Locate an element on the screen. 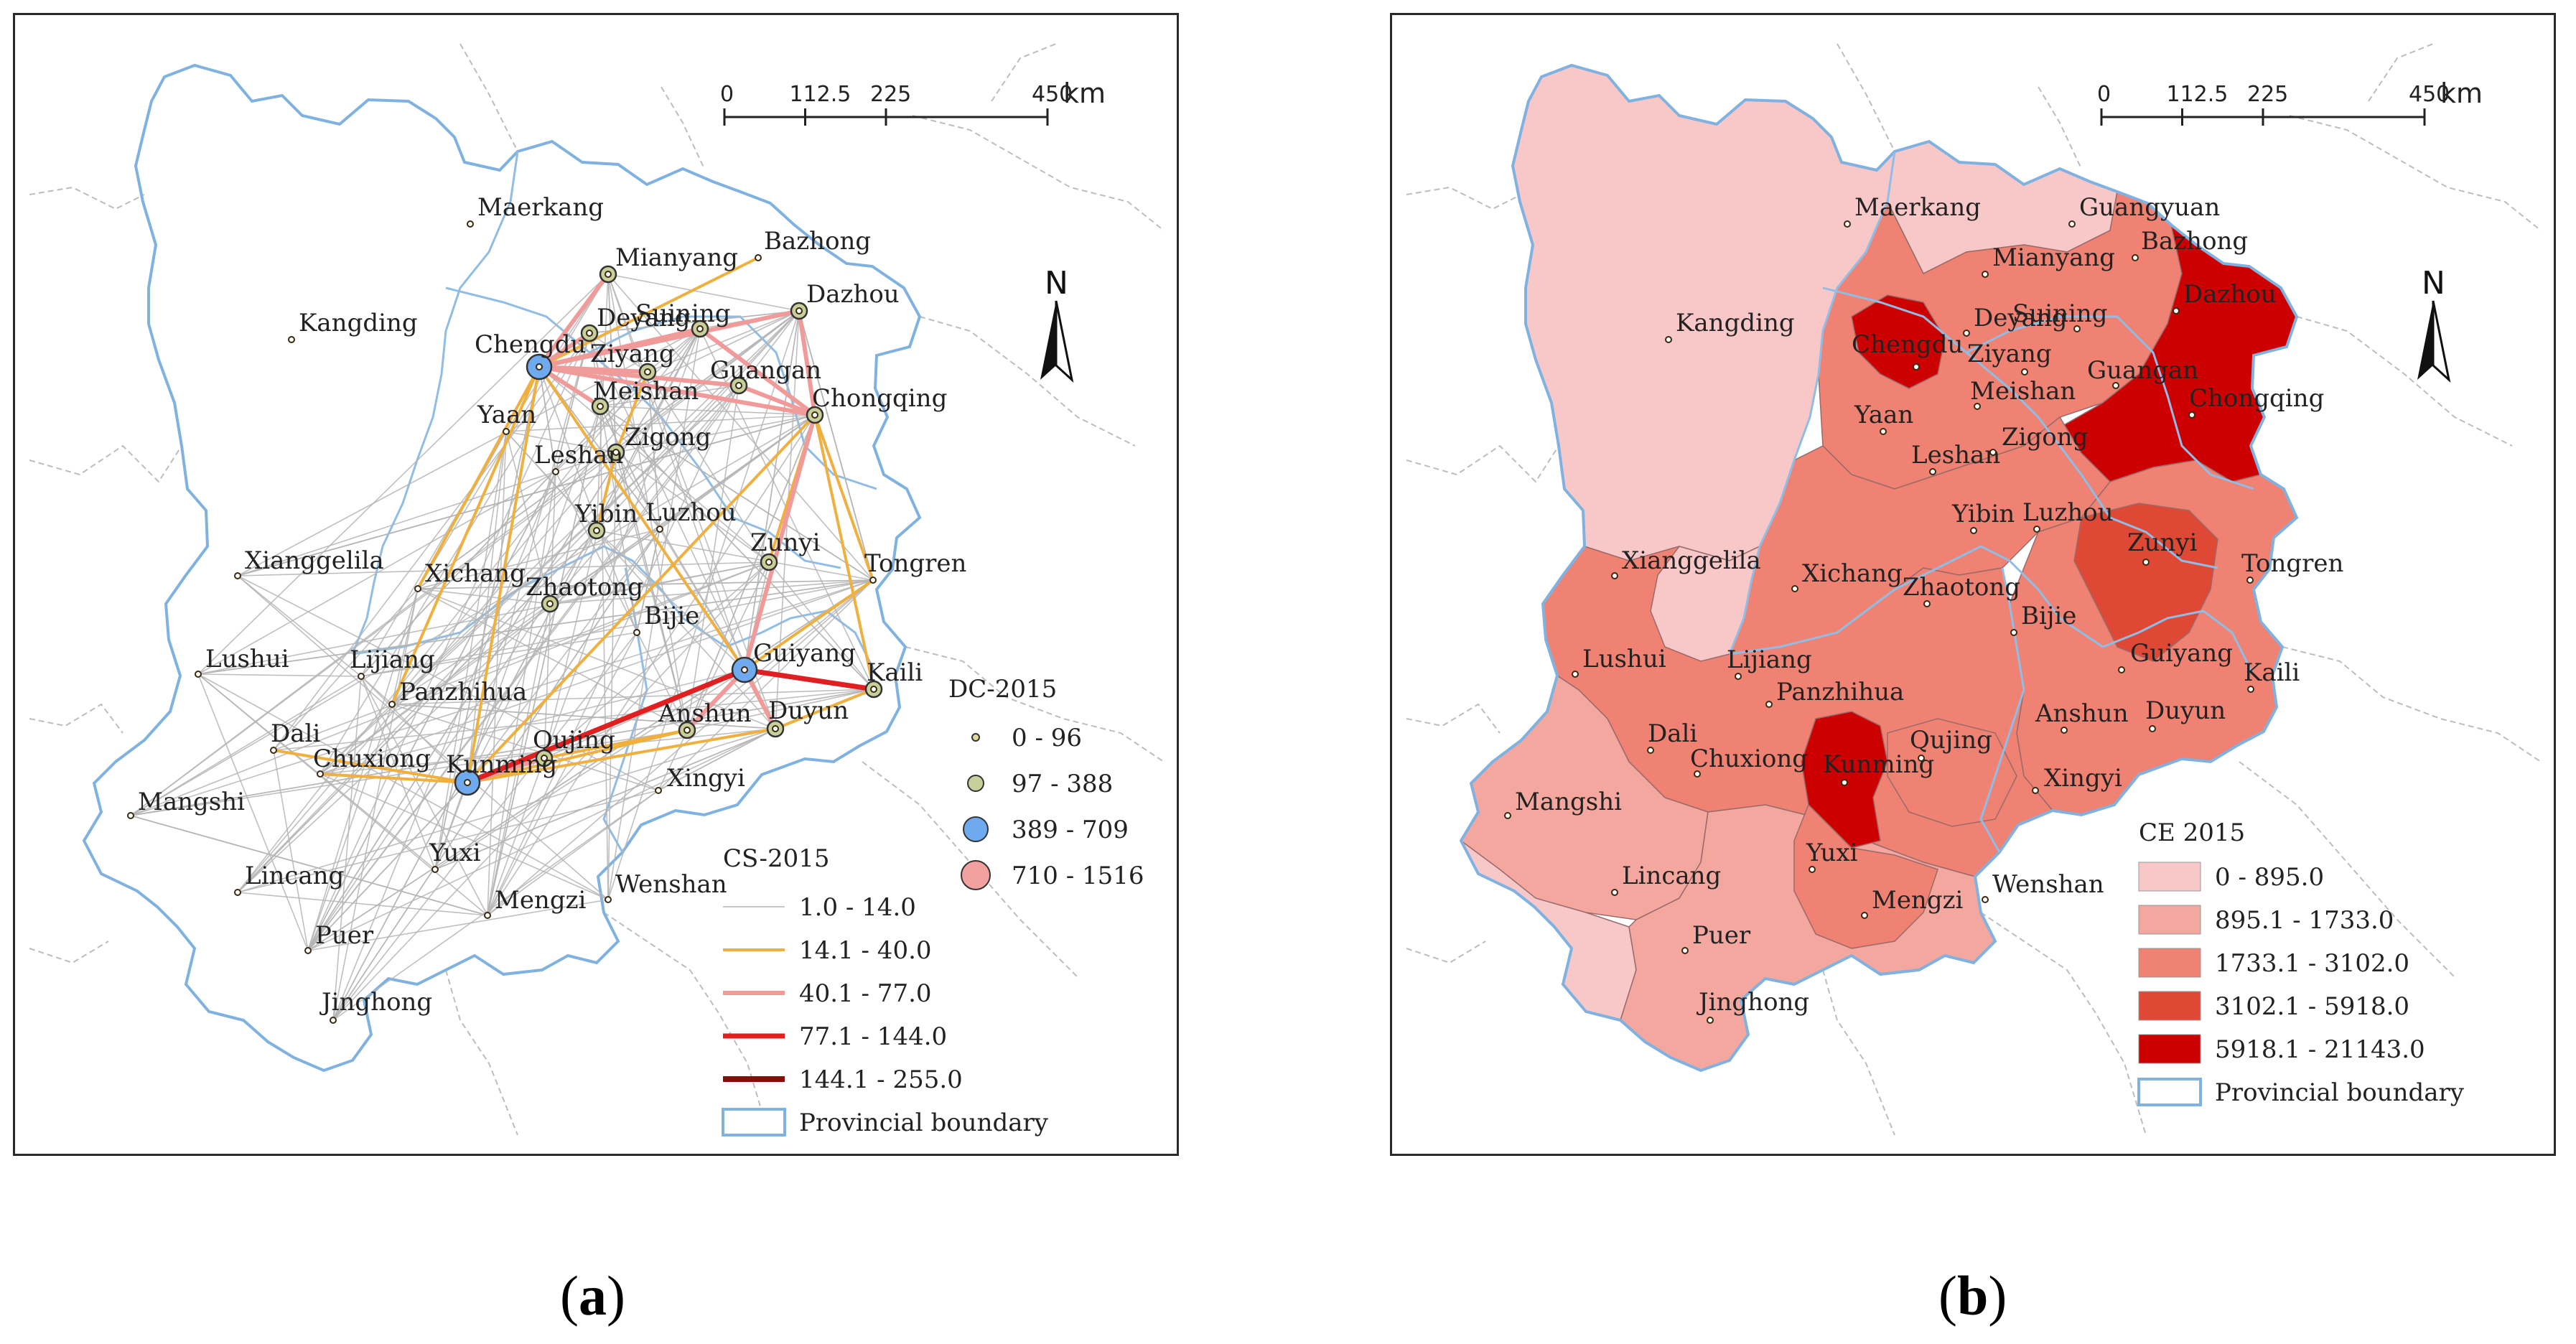 This screenshot has height=1344, width=2576. link-zigong-wenshan is located at coordinates (612, 676).